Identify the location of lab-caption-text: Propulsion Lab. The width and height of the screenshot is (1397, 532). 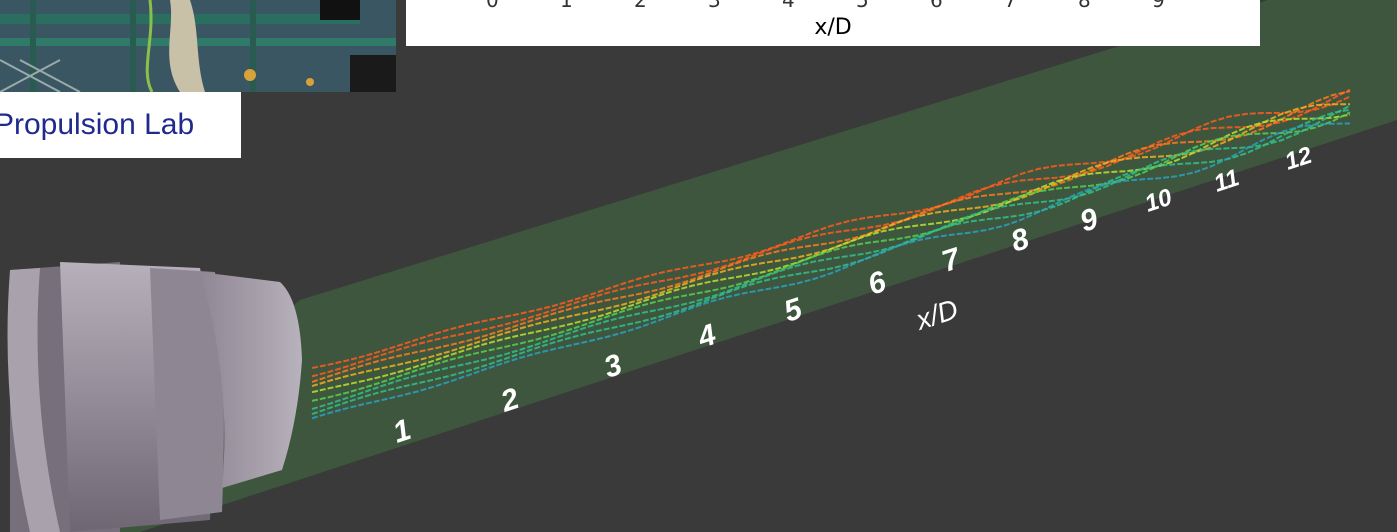
(97, 124).